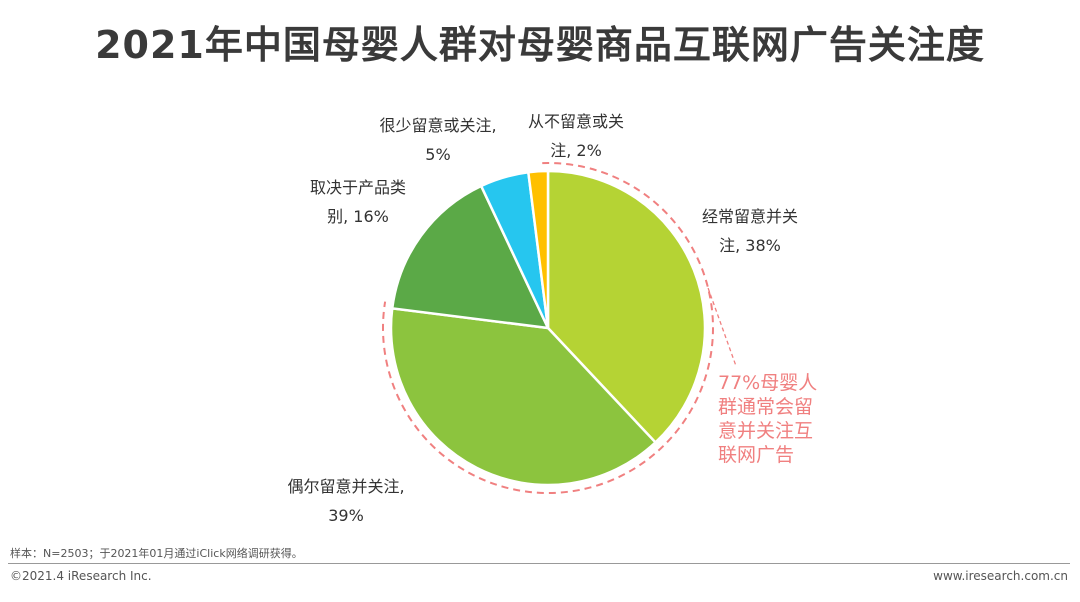 This screenshot has height=602, width=1080. I want to click on copyright-text: ©2021.4 iResearch Inc., so click(81, 576).